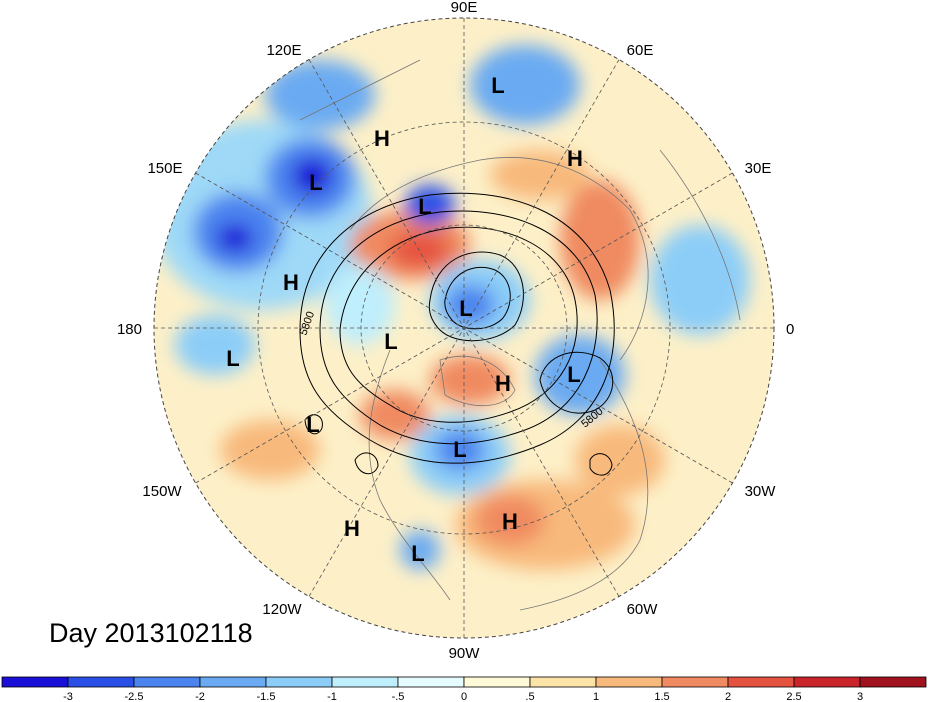 This screenshot has height=702, width=928. What do you see at coordinates (761, 491) in the screenshot?
I see `lon-label-30w: 30W` at bounding box center [761, 491].